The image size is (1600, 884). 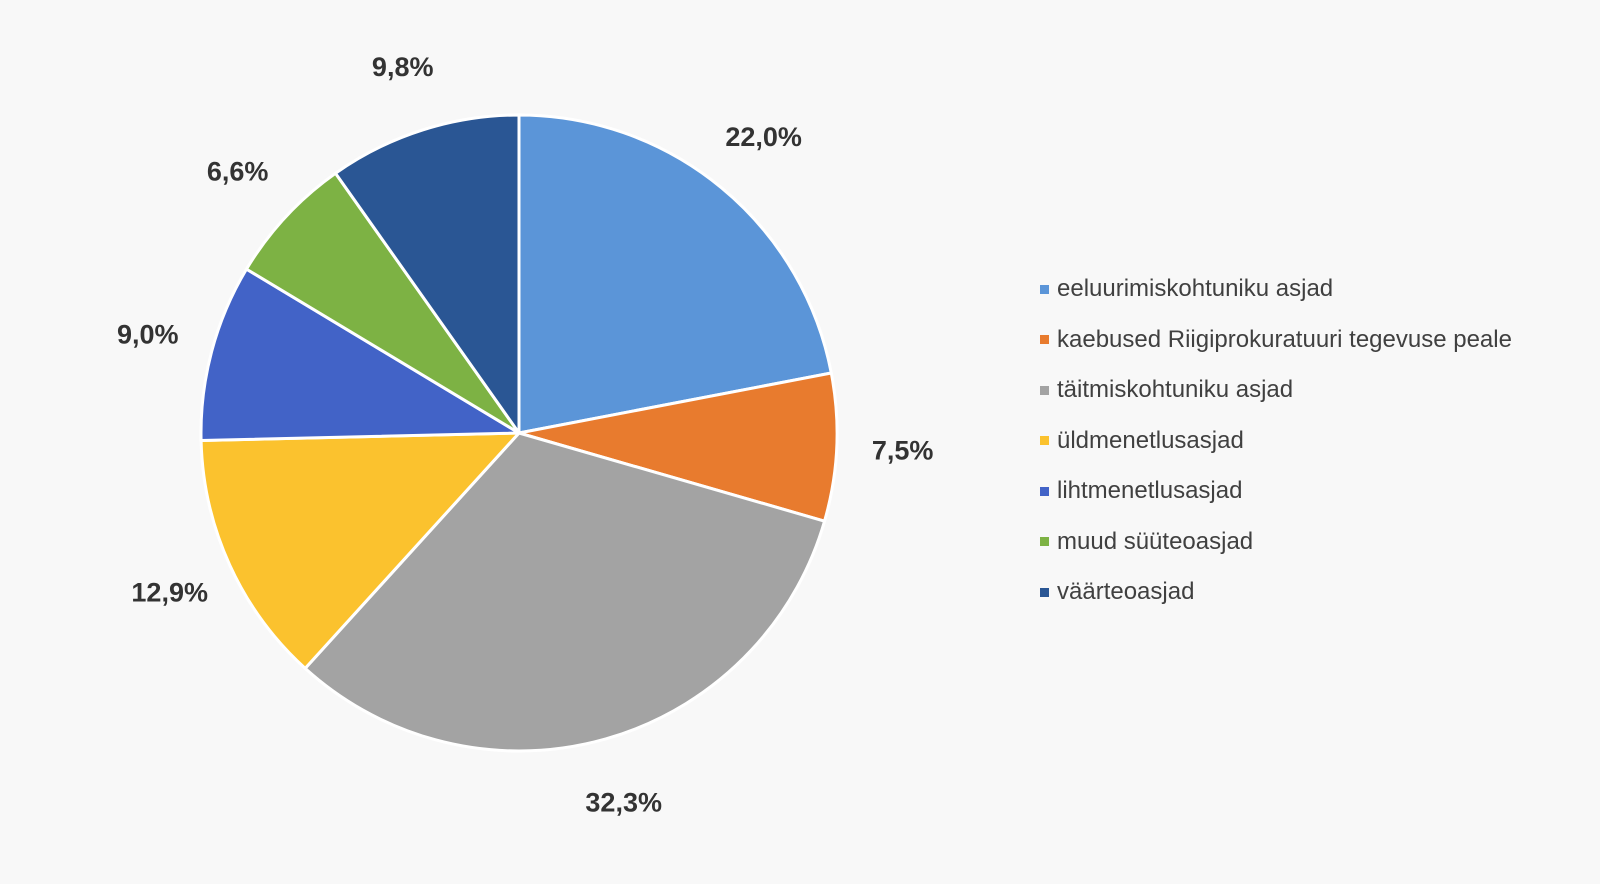 What do you see at coordinates (1150, 491) in the screenshot?
I see `legend-label: lihtmenetlusasjad` at bounding box center [1150, 491].